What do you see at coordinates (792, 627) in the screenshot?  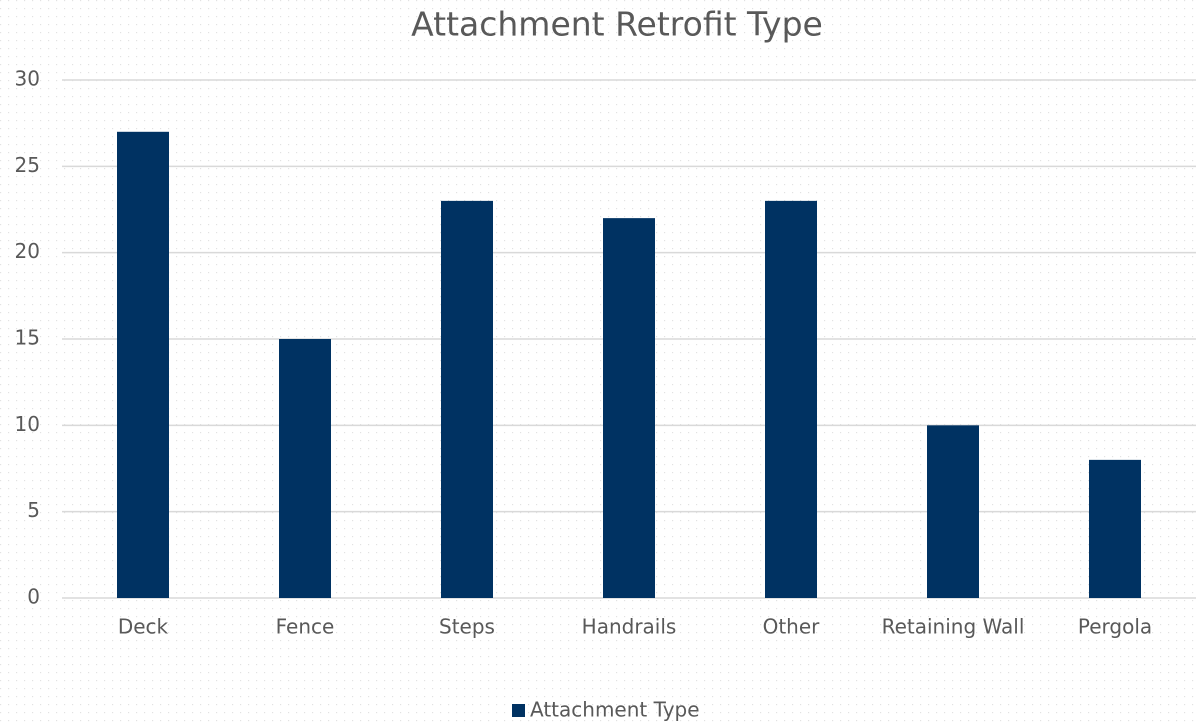 I see `x-tick-label: Other` at bounding box center [792, 627].